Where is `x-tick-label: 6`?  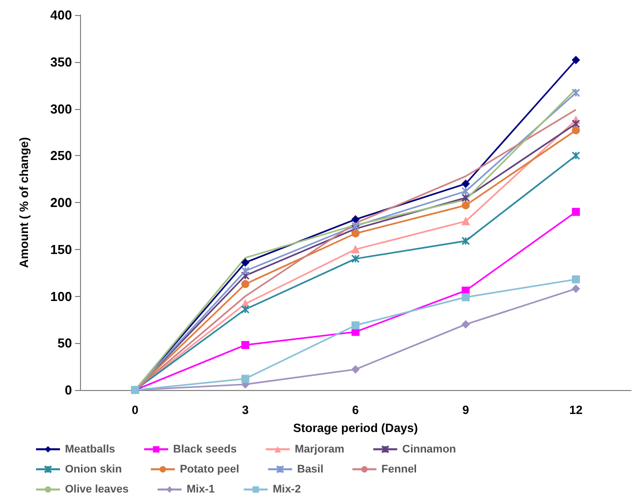 x-tick-label: 6 is located at coordinates (356, 410).